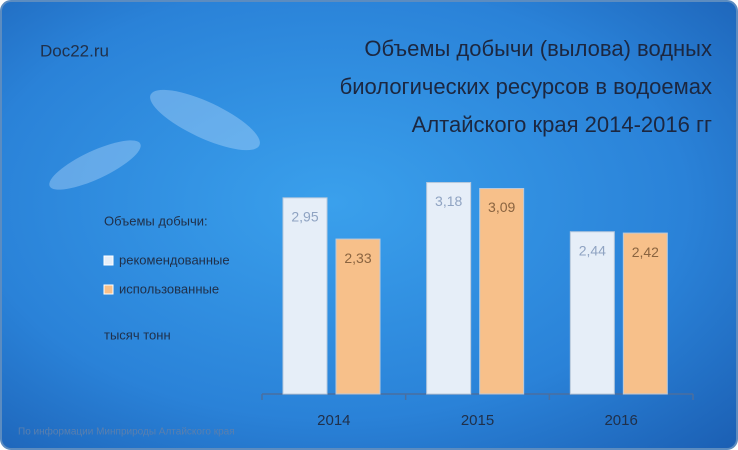  I want to click on unit-label: тысяч тонн, so click(137, 334).